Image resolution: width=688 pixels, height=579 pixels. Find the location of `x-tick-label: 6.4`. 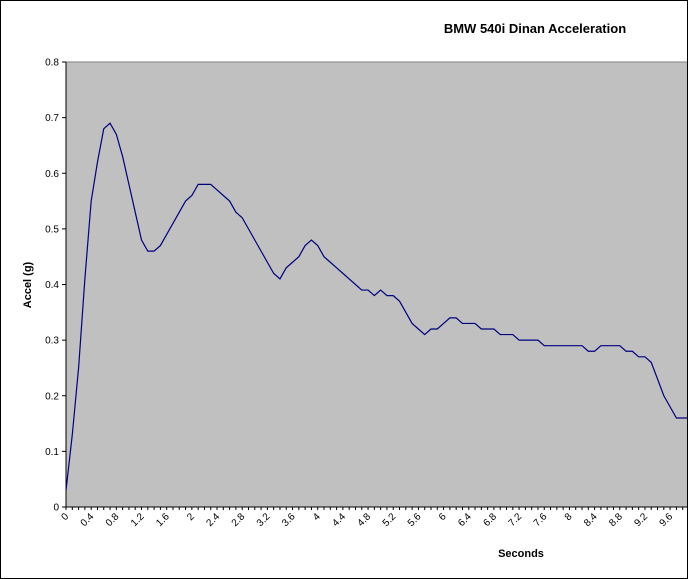

x-tick-label: 6.4 is located at coordinates (465, 520).